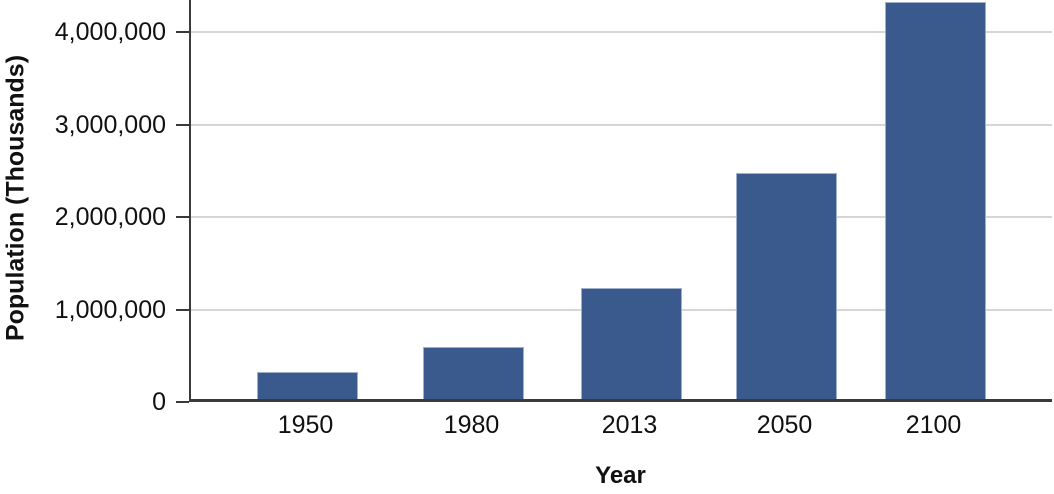 The height and width of the screenshot is (494, 1054). I want to click on y-tick-label: 1,000,000, so click(110, 309).